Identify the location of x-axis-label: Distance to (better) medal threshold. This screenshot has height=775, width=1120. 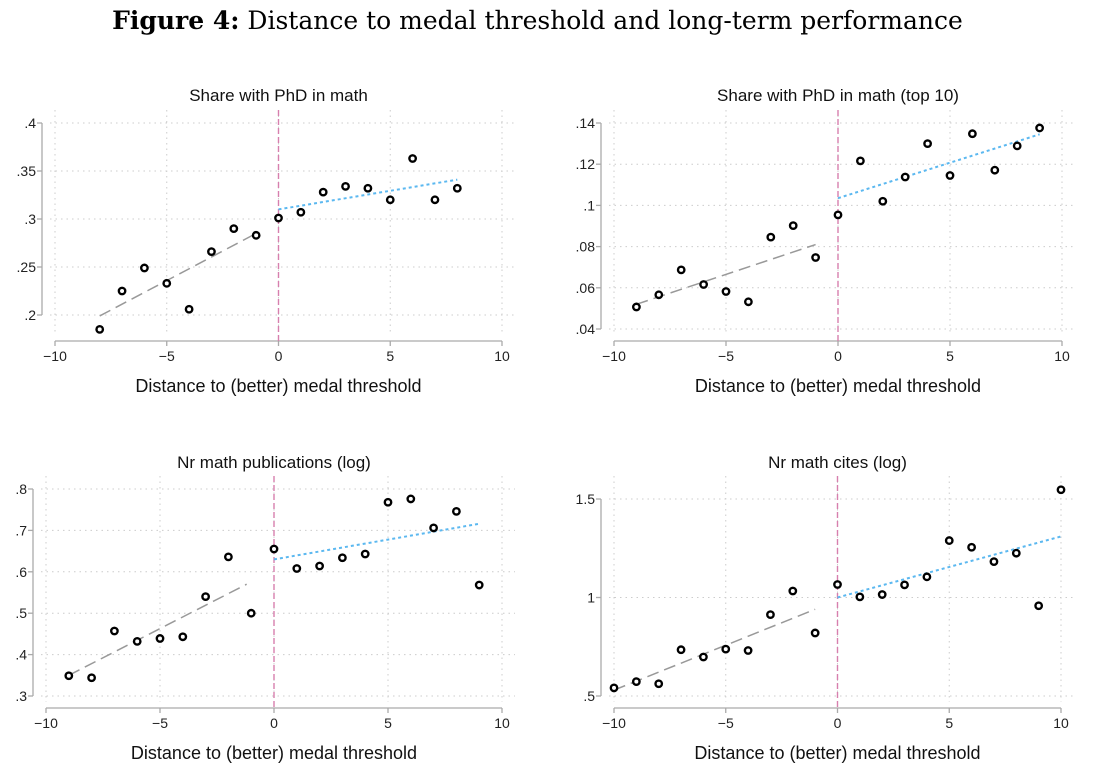
(837, 753).